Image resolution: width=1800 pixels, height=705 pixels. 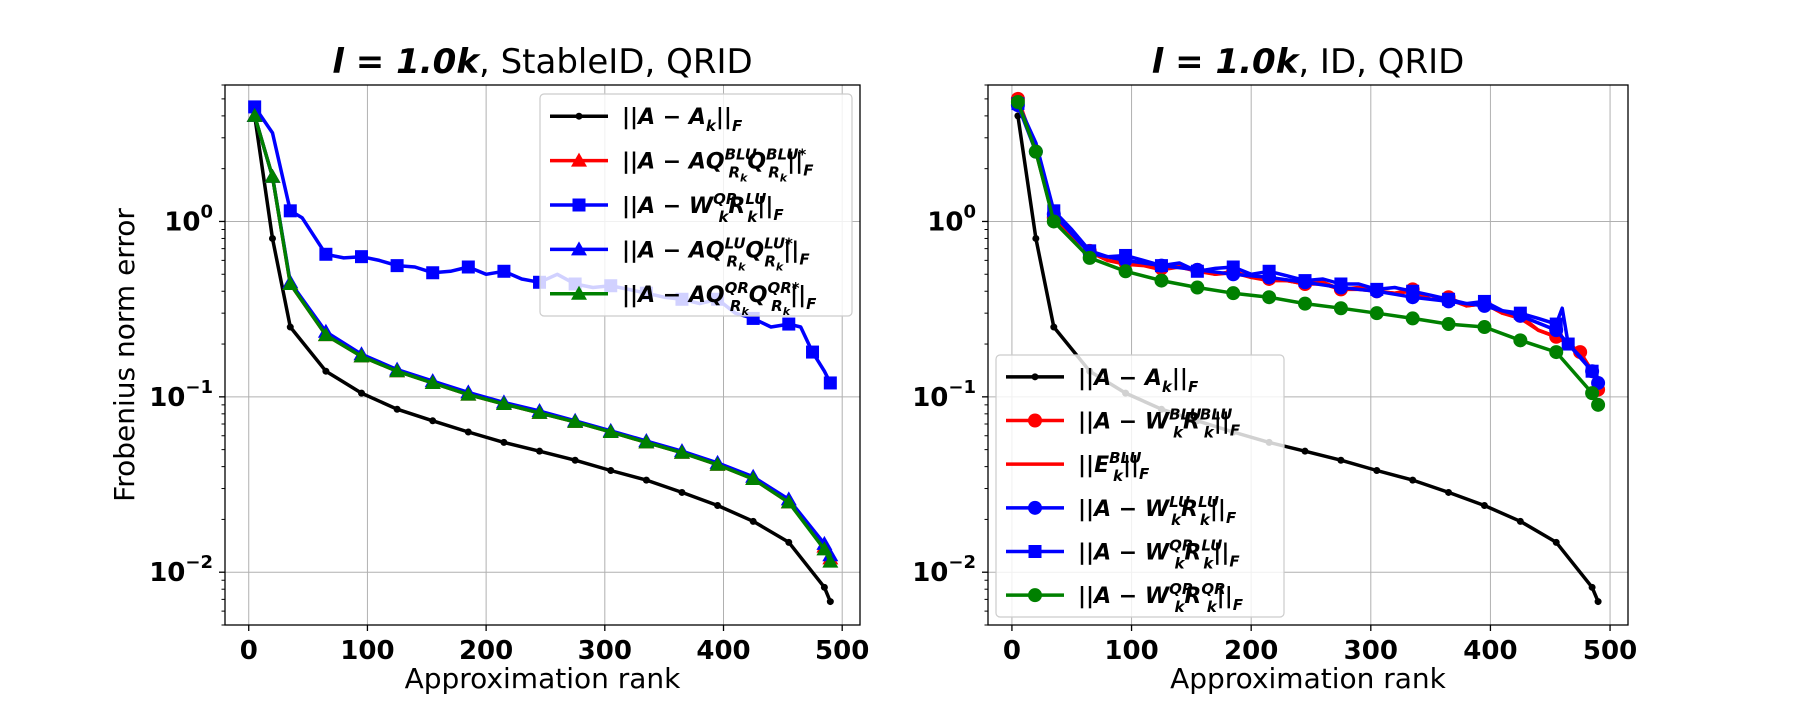 I want to click on x-tick-label: 500, so click(x=842, y=651).